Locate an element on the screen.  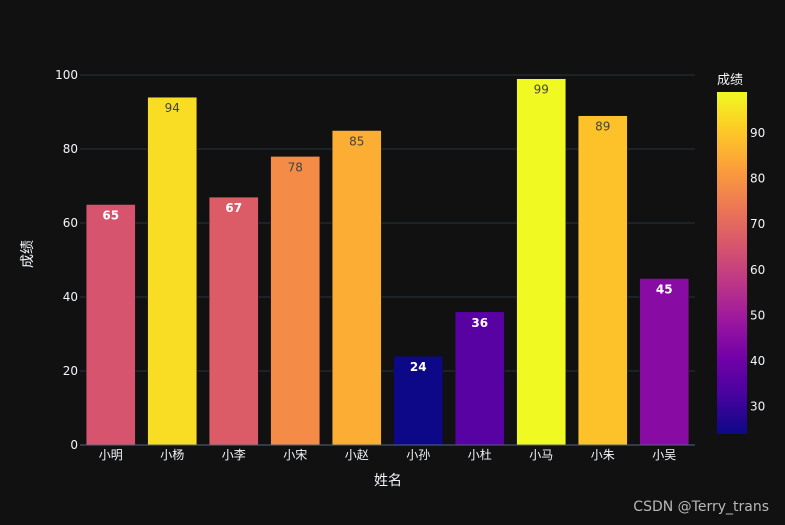
y-tick-label: 20 is located at coordinates (70, 371).